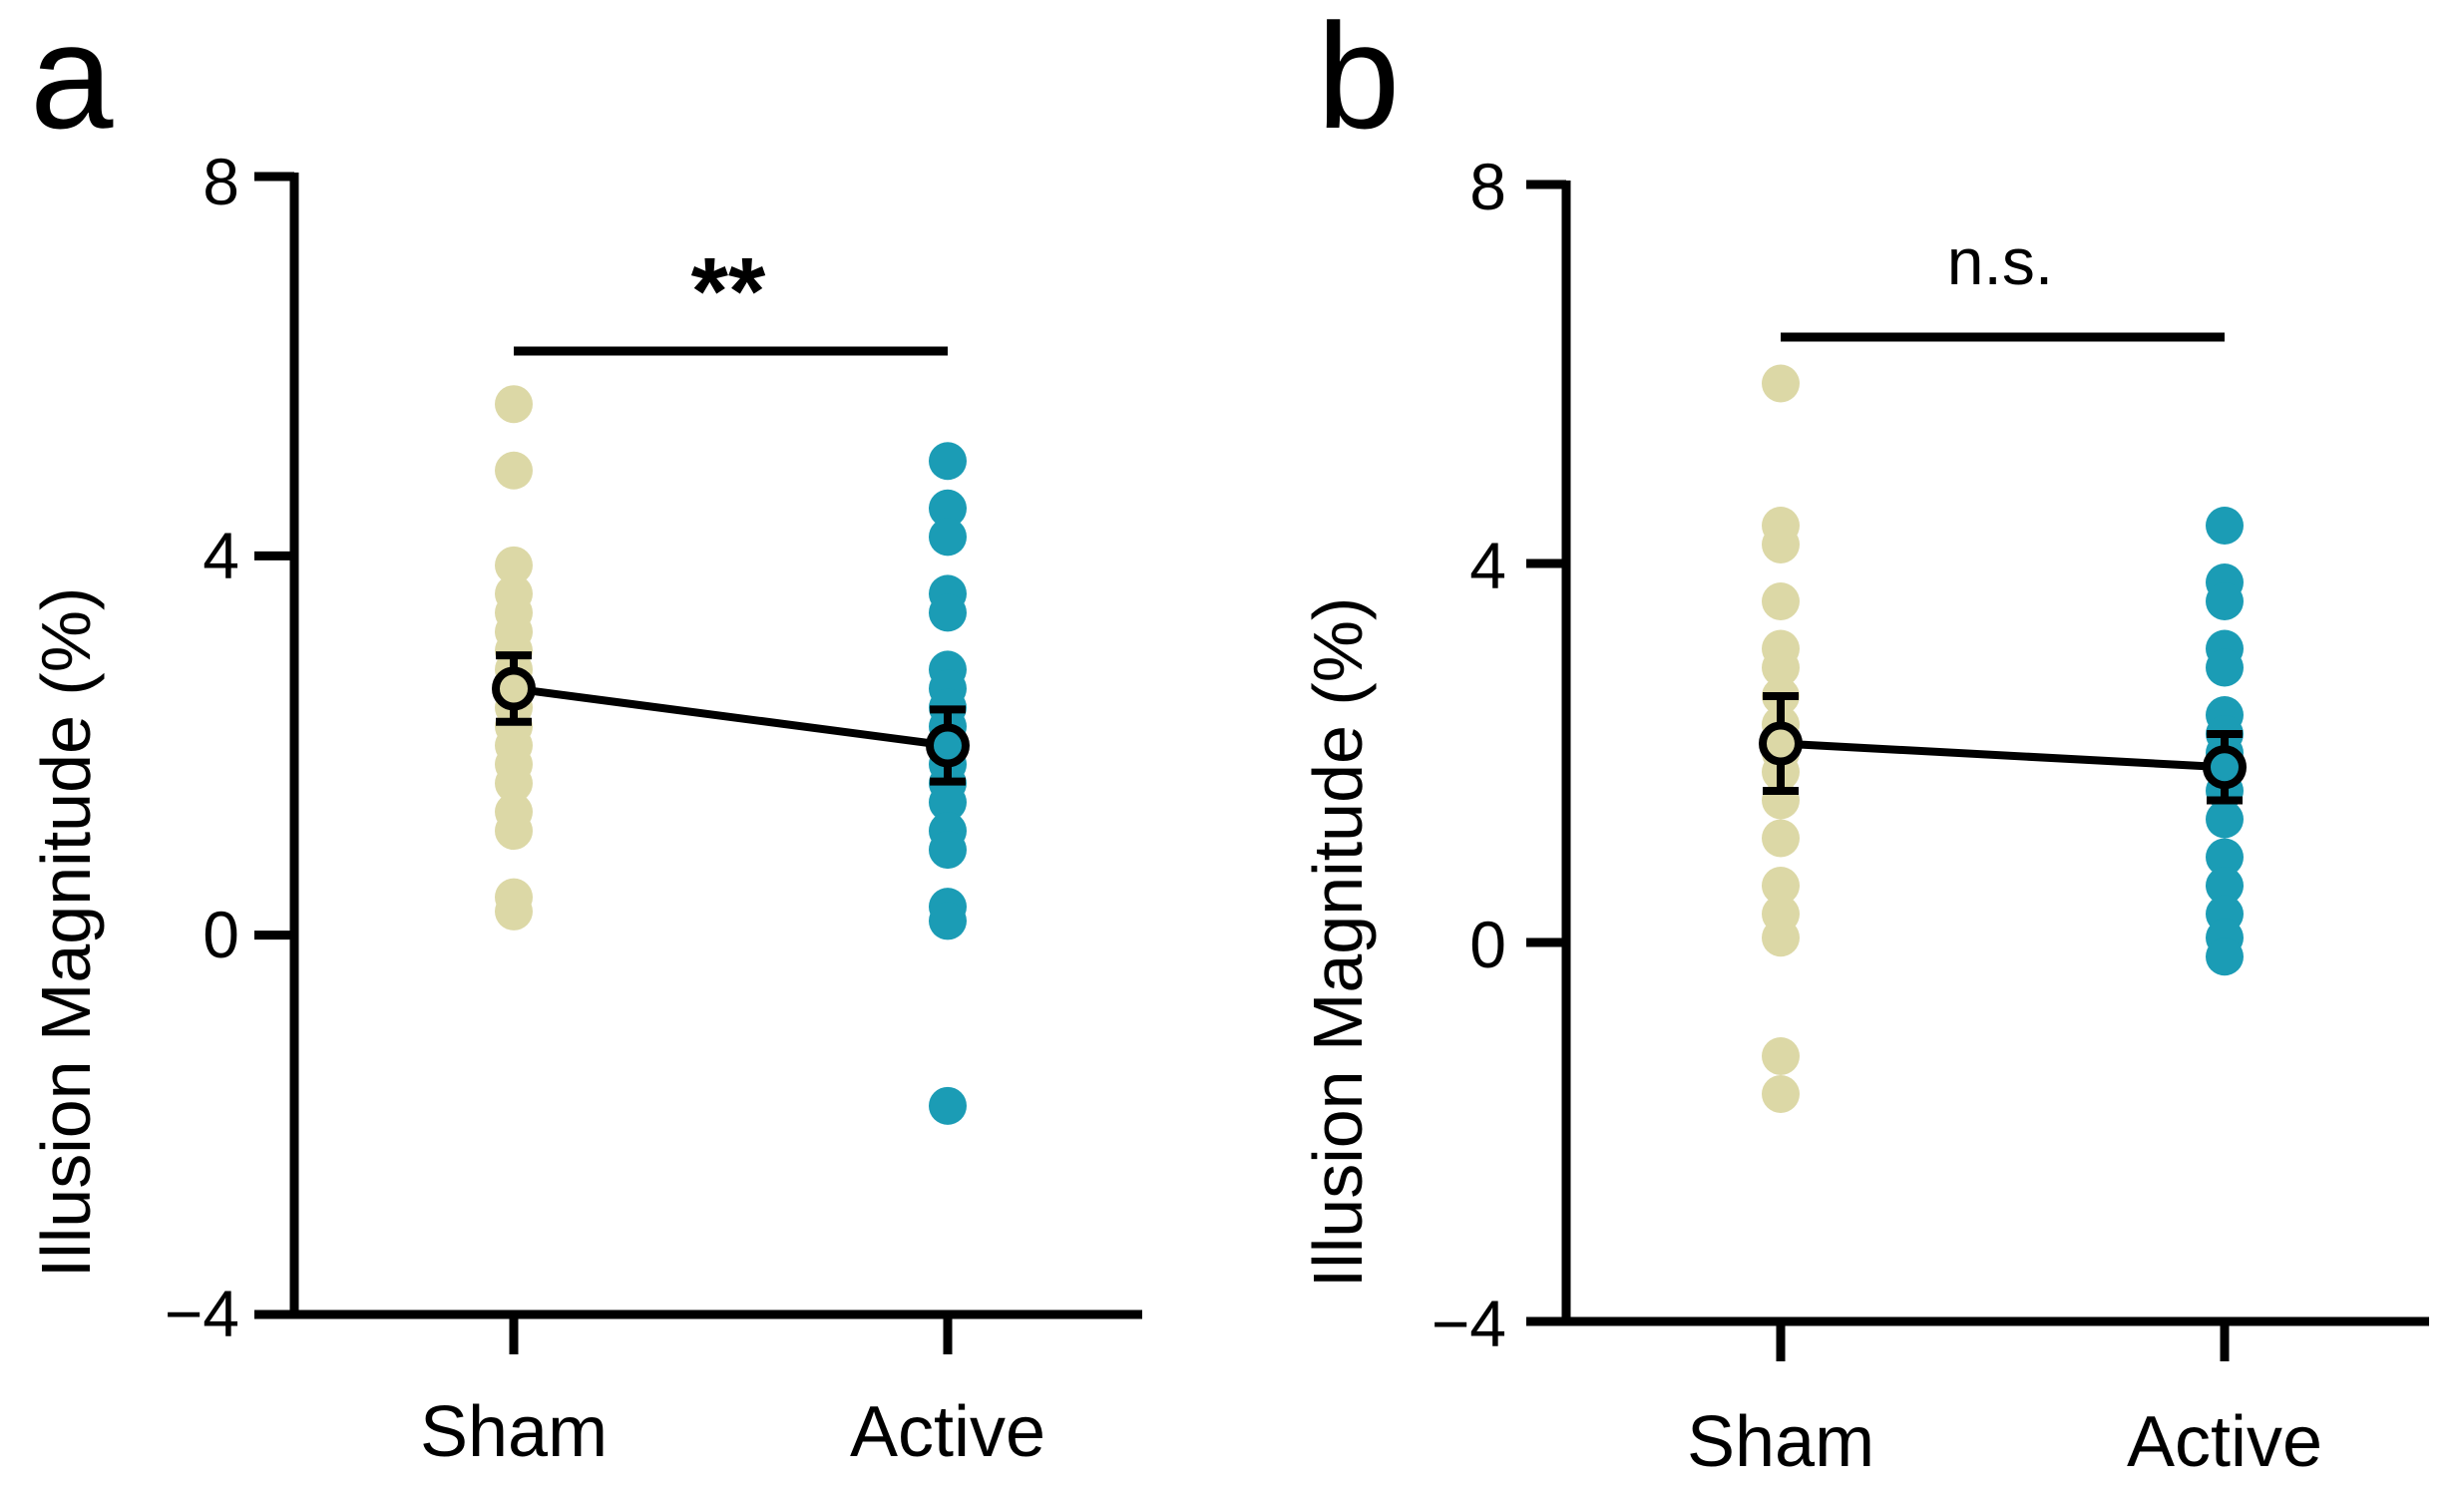 This screenshot has width=2464, height=1491. Describe the element at coordinates (1358, 80) in the screenshot. I see `panel-letter: b` at that location.